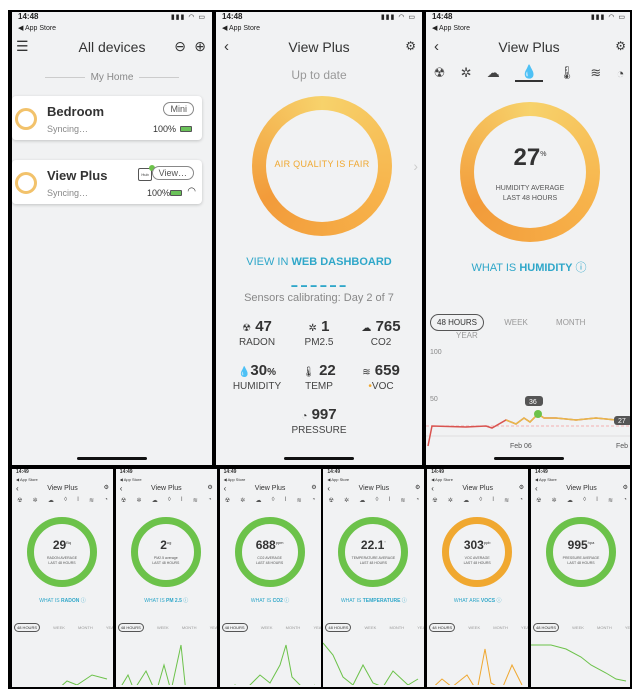  What do you see at coordinates (381, 377) in the screenshot?
I see `sensor-voc: ≋ 659 •VOC` at bounding box center [381, 377].